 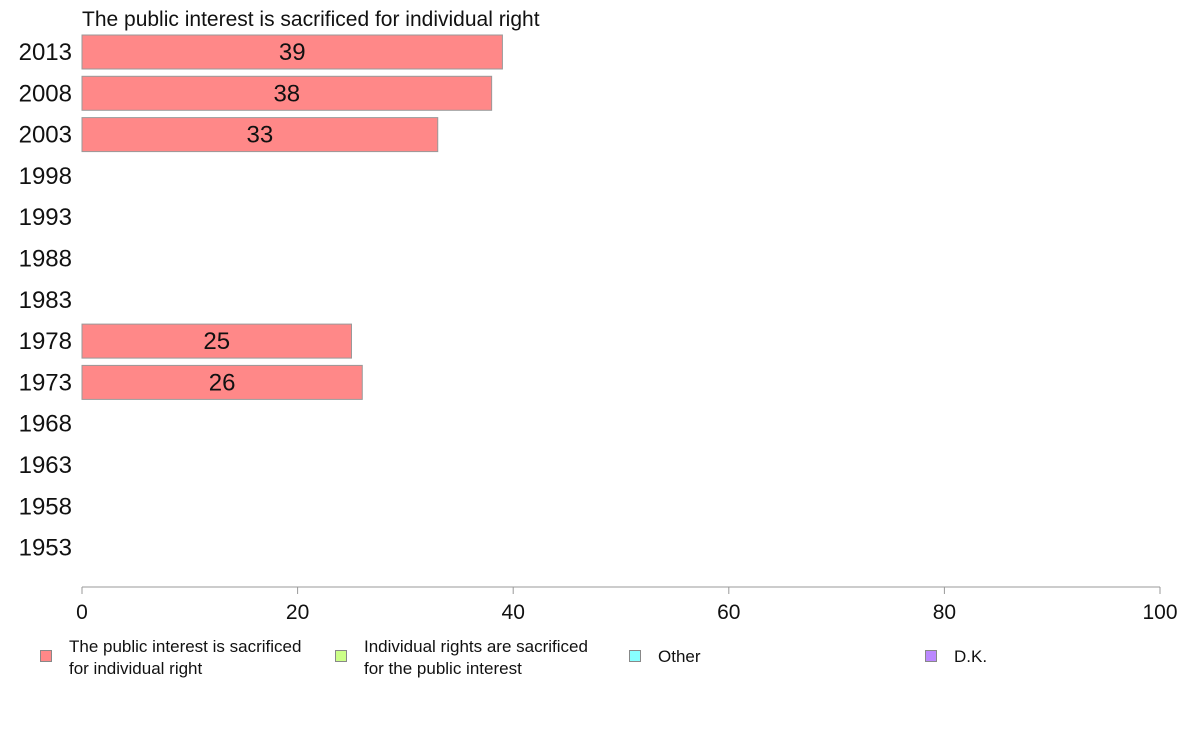 I want to click on category-label-1963: 1963, so click(x=45, y=465).